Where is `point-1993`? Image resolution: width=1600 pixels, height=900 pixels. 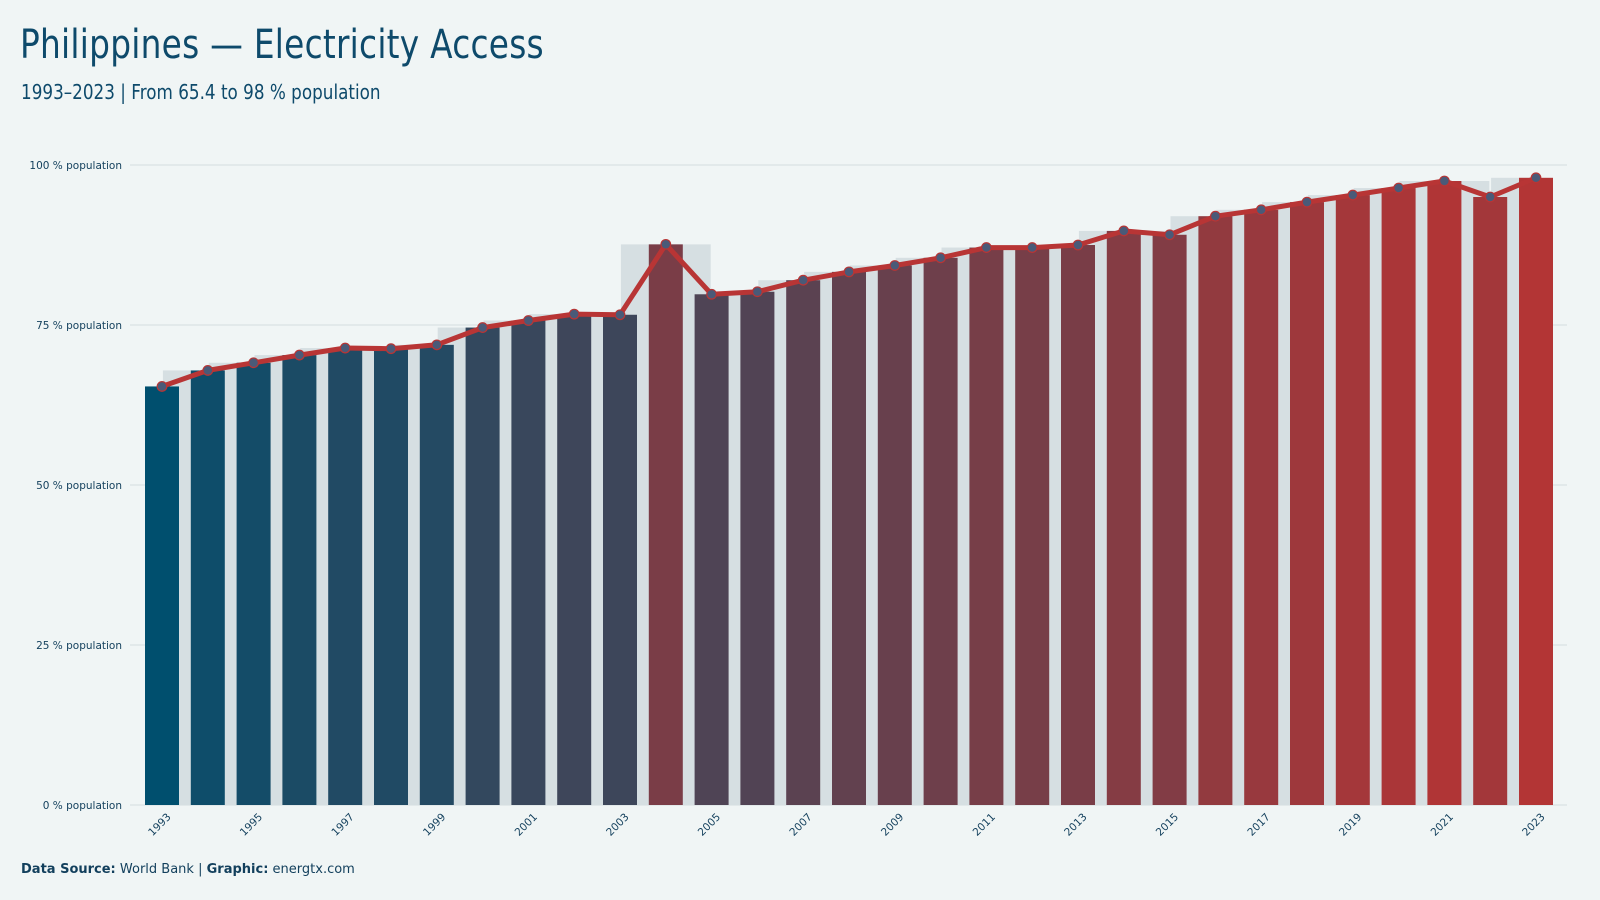 point-1993 is located at coordinates (162, 386).